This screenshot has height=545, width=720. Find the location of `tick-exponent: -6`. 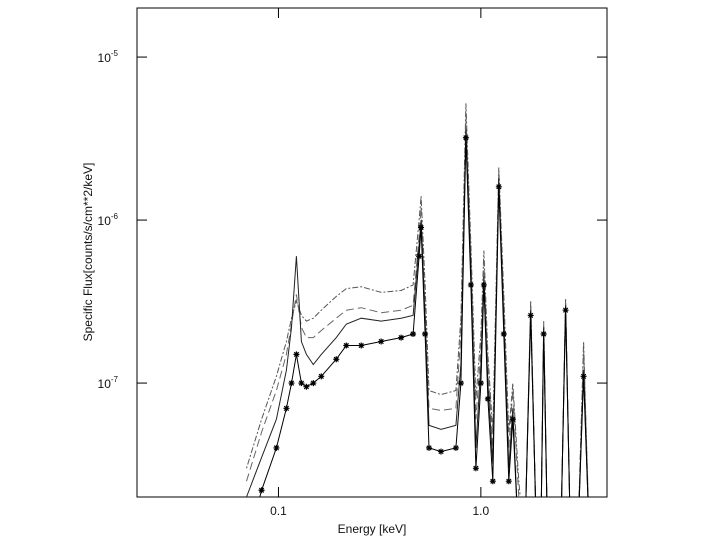

tick-exponent: -6 is located at coordinates (115, 216).